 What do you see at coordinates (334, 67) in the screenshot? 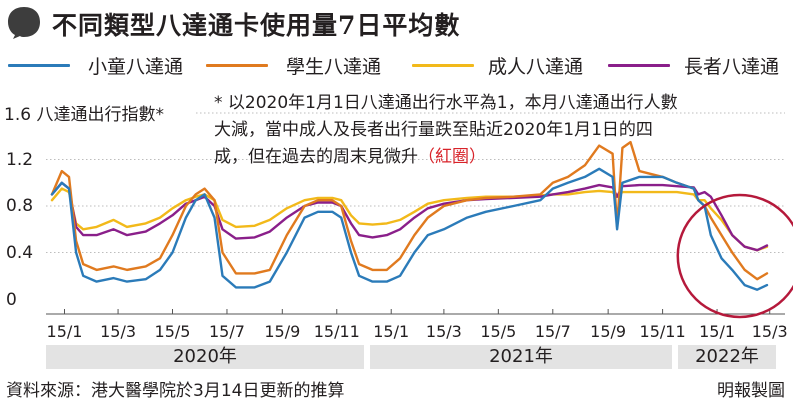
I see `legend-label-student: 學生八達通` at bounding box center [334, 67].